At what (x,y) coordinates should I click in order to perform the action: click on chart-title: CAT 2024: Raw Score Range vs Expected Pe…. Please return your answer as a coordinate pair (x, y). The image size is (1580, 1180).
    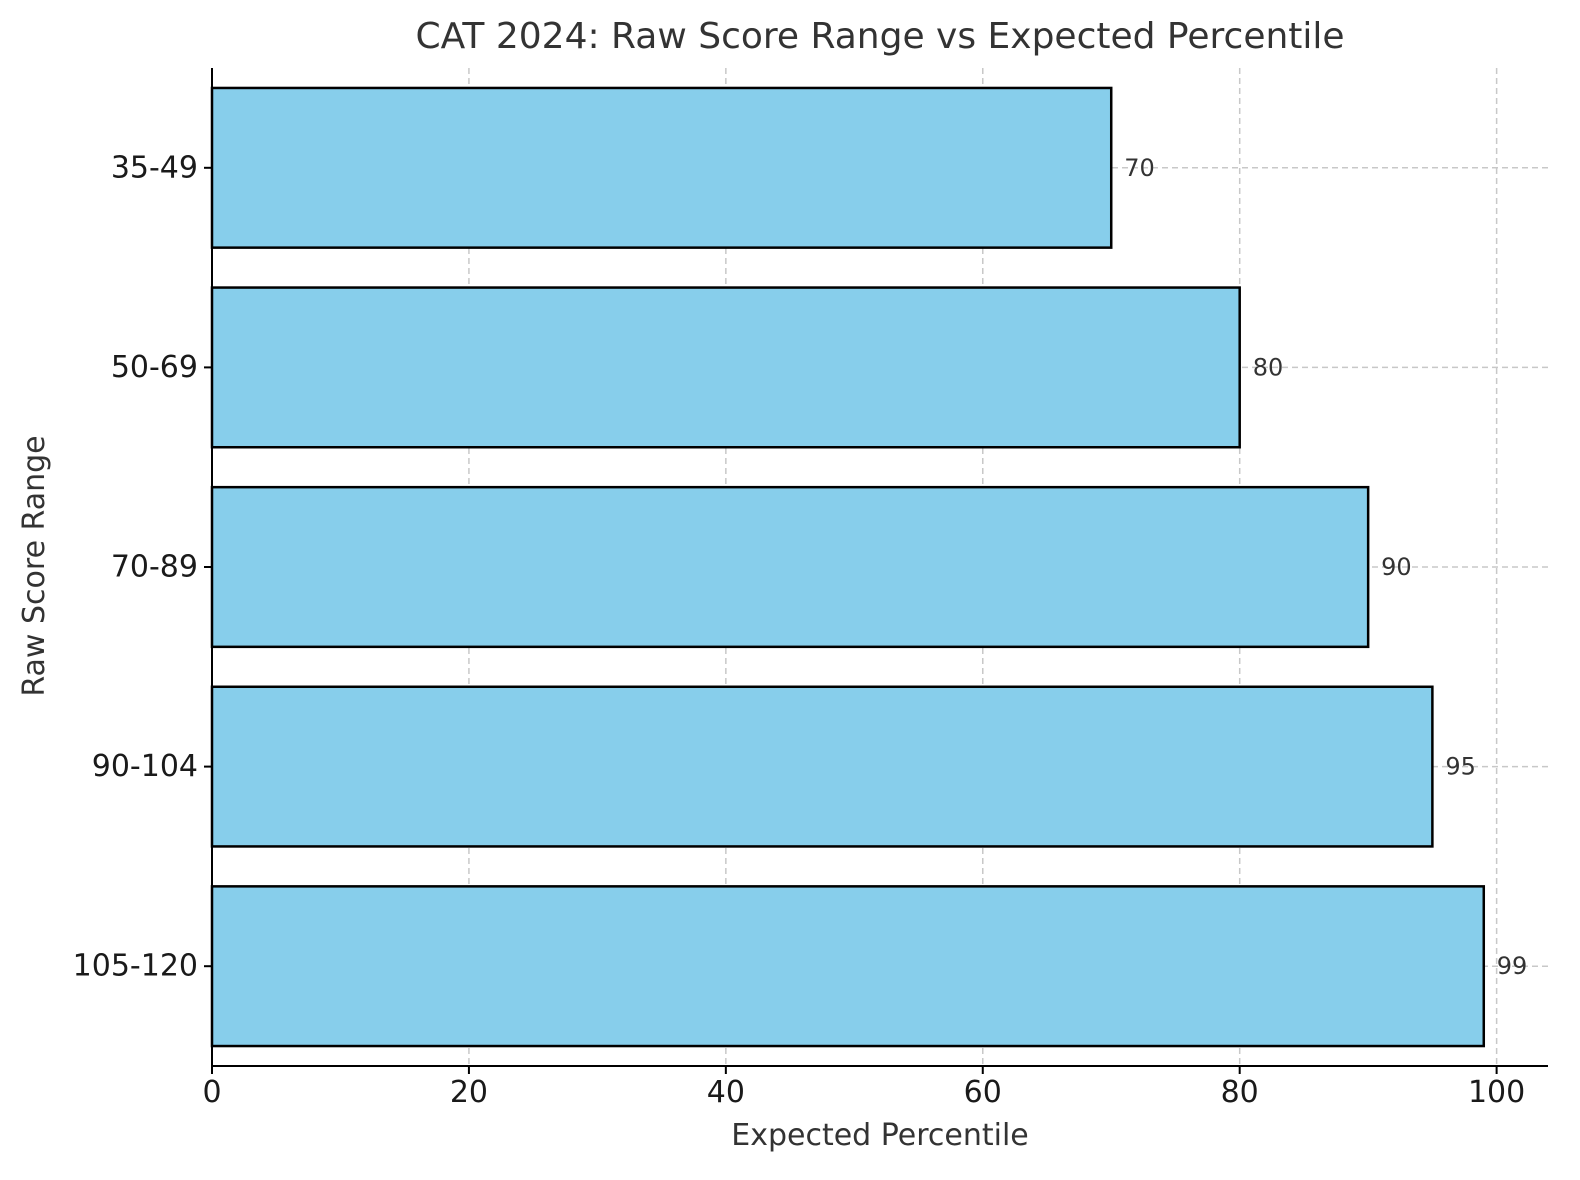
    Looking at the image, I should click on (879, 36).